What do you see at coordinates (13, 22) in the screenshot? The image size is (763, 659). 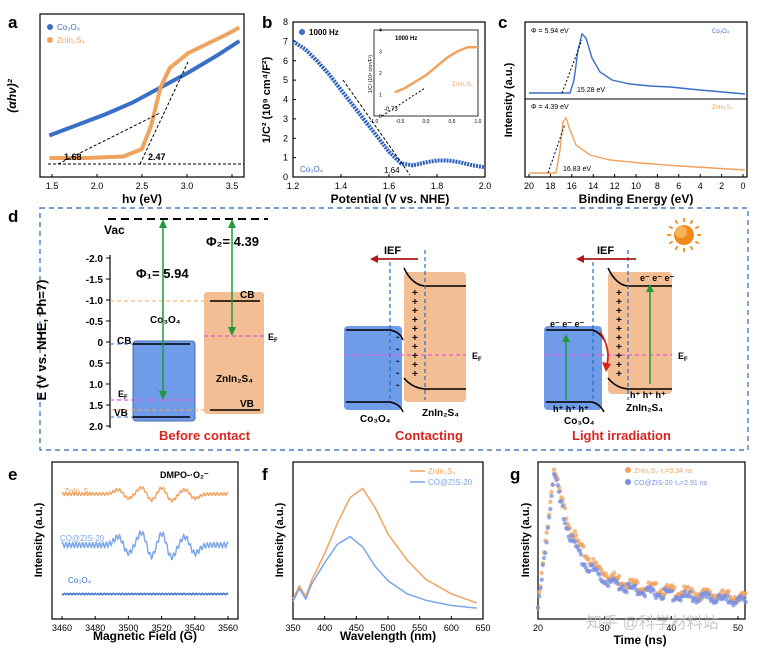 I see `panel-letter-a: a` at bounding box center [13, 22].